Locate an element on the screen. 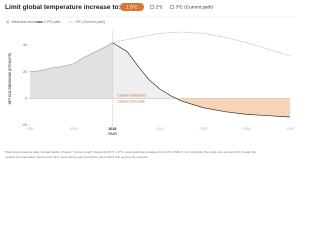  emissions-area is located at coordinates (144, 70).